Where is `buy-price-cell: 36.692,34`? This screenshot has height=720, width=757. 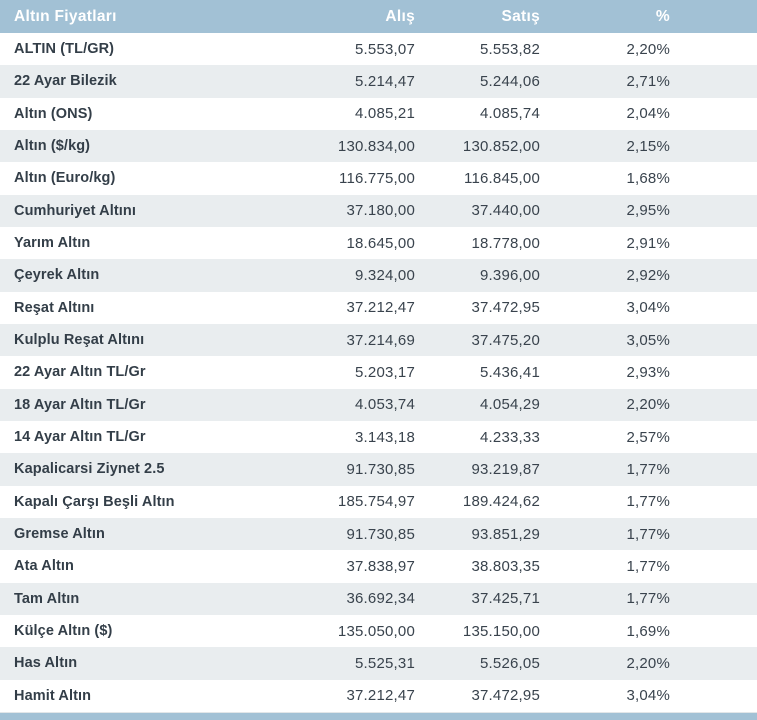 buy-price-cell: 36.692,34 is located at coordinates (380, 599).